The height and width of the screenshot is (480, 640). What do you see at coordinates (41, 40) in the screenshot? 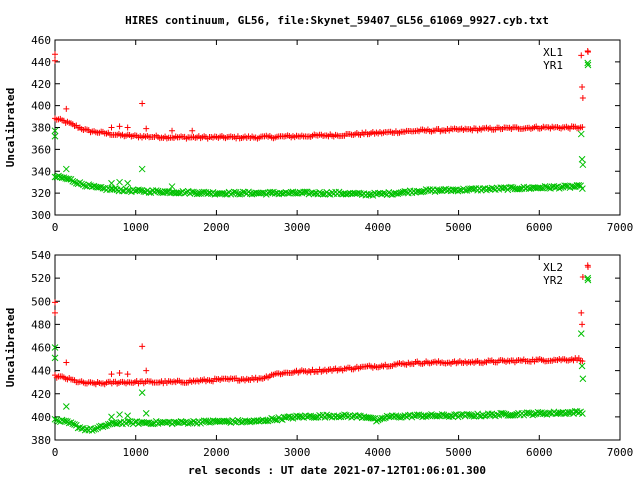
I see `y-tick-label: 460` at bounding box center [41, 40].